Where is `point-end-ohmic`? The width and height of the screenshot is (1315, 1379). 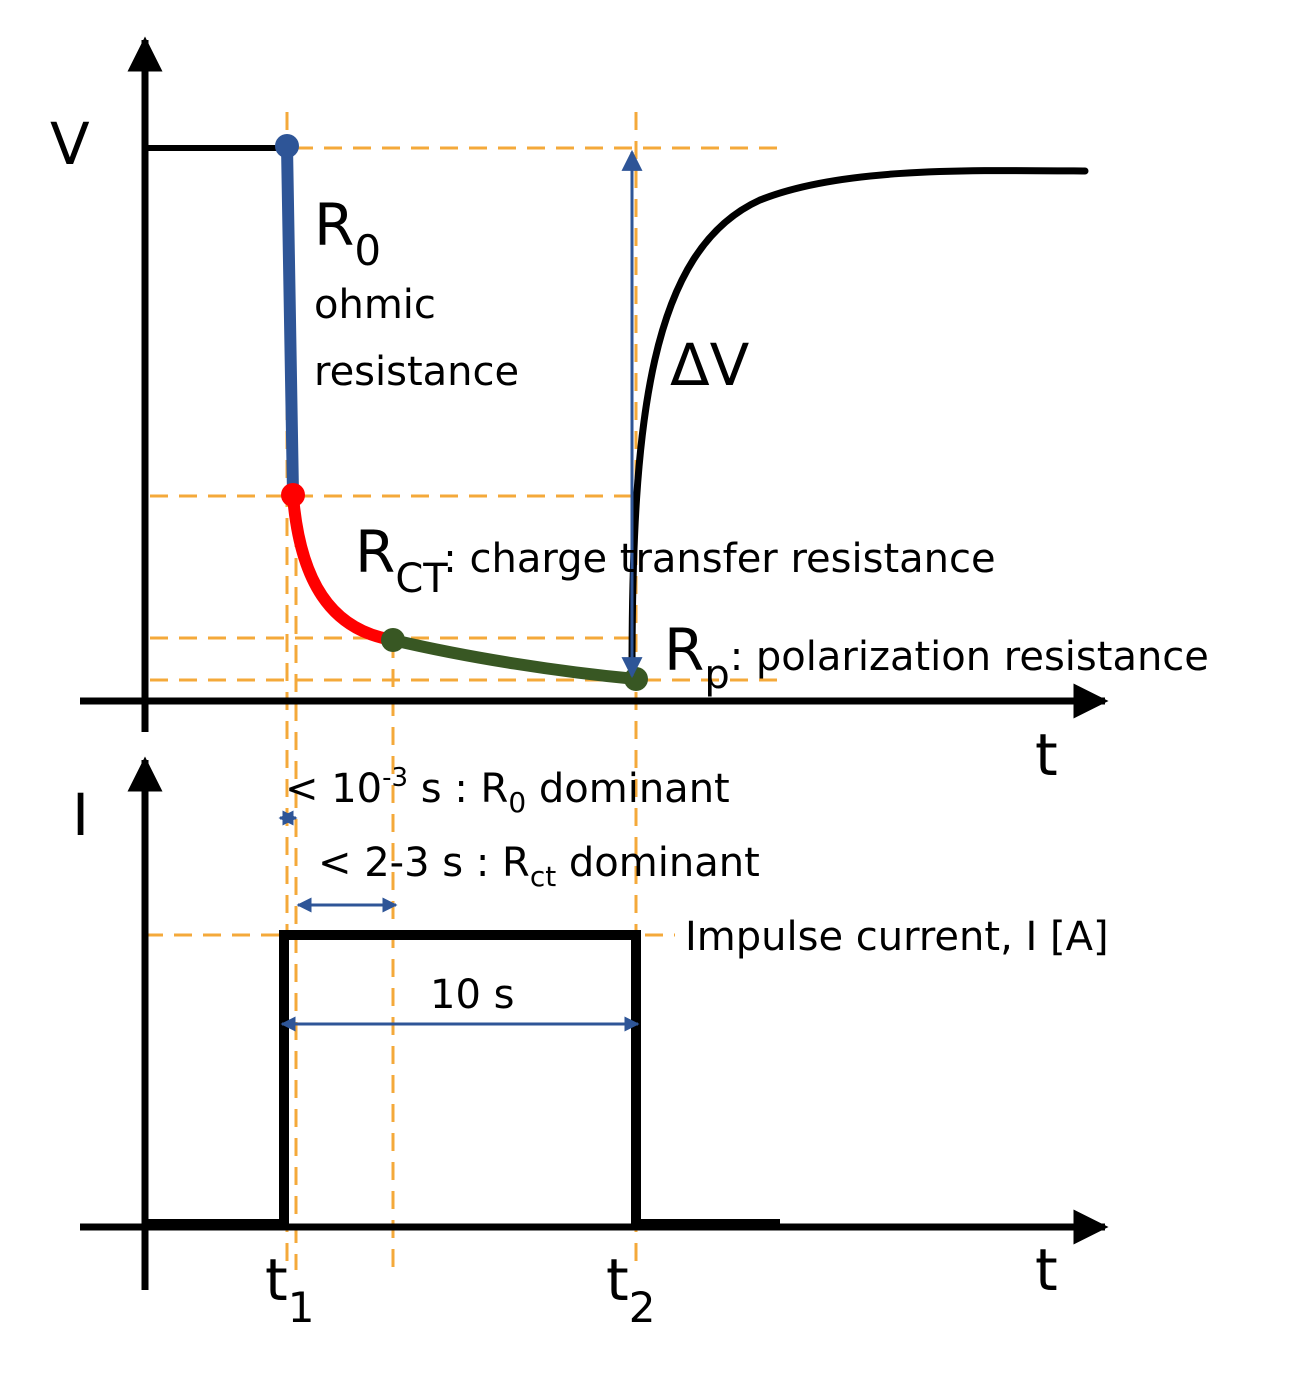
point-end-ohmic is located at coordinates (293, 495).